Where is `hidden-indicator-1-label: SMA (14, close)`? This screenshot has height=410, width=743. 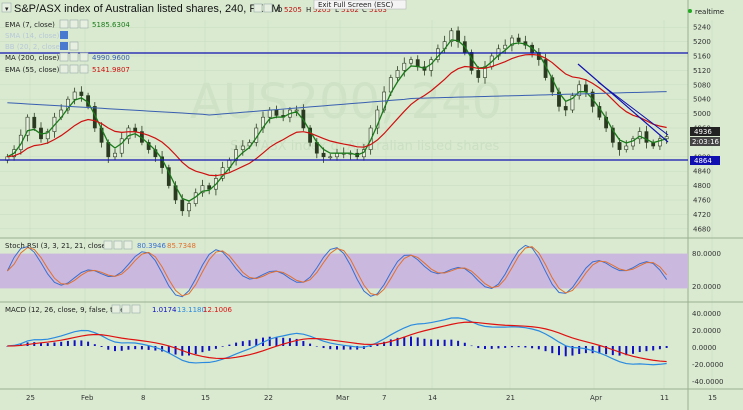 hidden-indicator-1-label: SMA (14, close) is located at coordinates (32, 36).